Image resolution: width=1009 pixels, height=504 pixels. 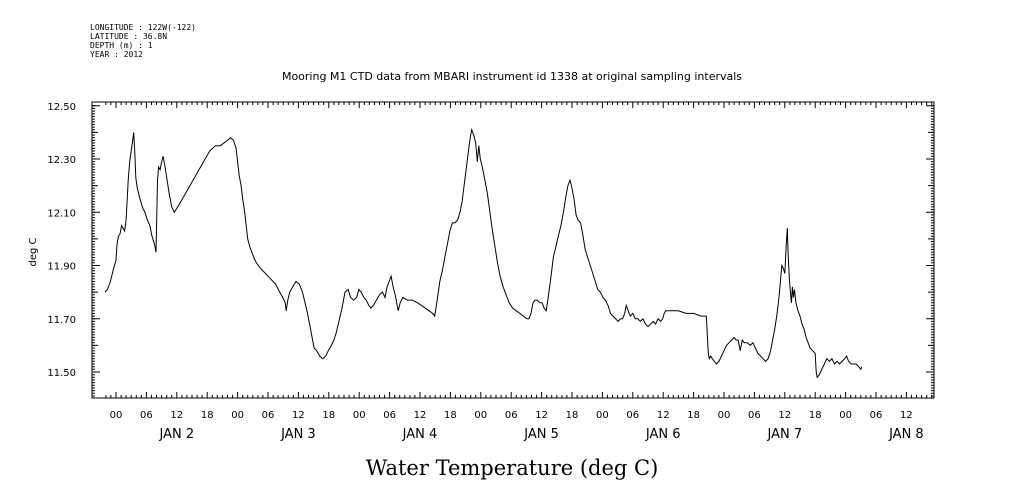 I want to click on y-tick-label: 11.70, so click(x=61, y=320).